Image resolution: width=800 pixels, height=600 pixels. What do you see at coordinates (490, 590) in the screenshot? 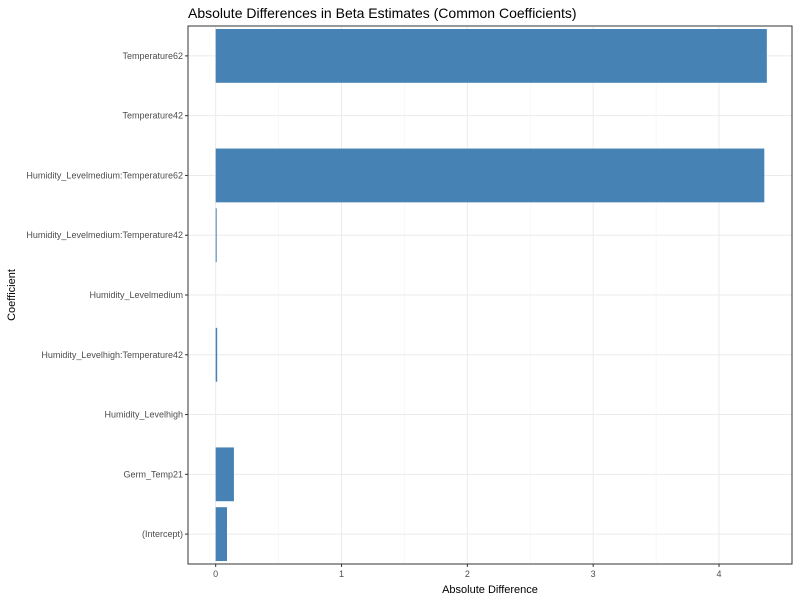
I see `x-axis-title: Absolute Difference` at bounding box center [490, 590].